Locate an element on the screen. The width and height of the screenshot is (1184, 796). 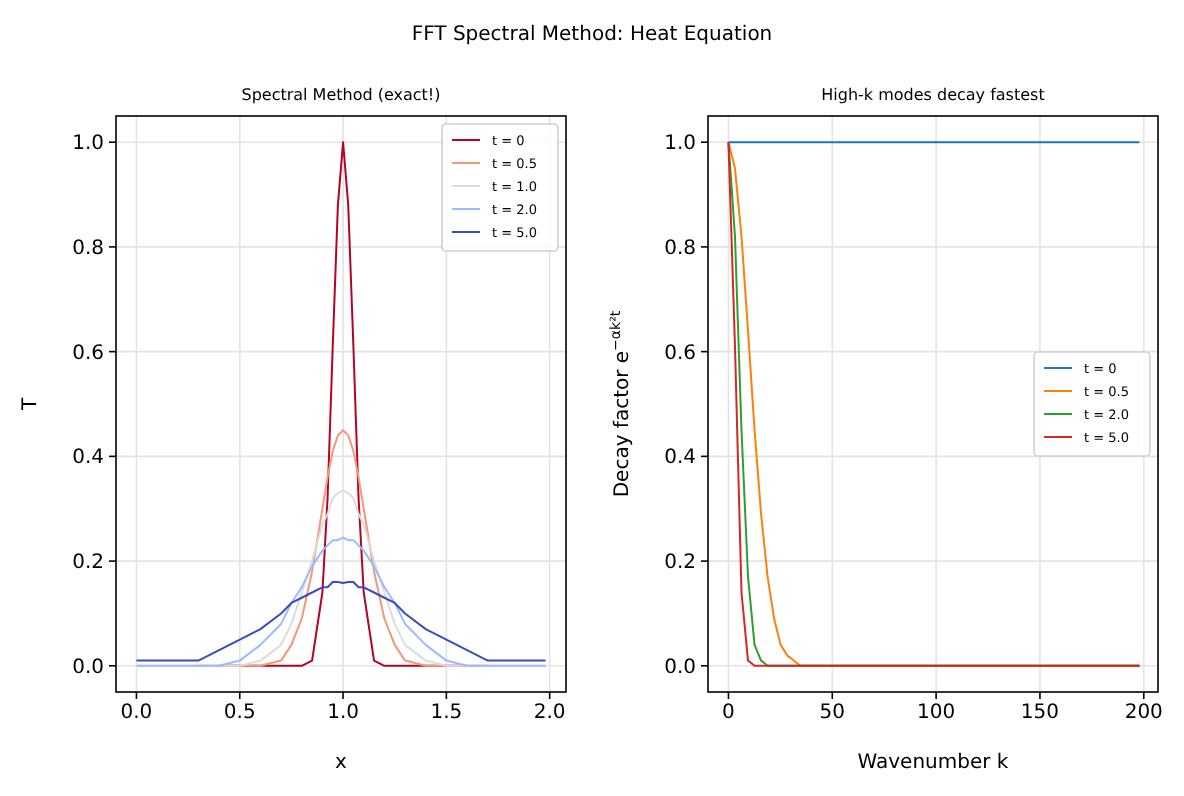
x-tick-label: 2.0 is located at coordinates (549, 713).